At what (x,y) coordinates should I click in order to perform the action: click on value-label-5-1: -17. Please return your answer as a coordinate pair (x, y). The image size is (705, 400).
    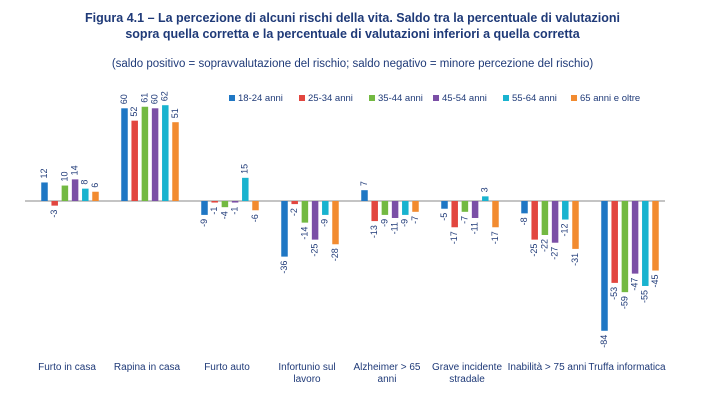
    Looking at the image, I should click on (454, 237).